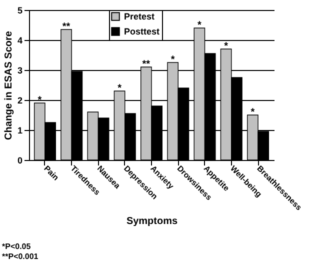  I want to click on legend-label: Pretest, so click(139, 17).